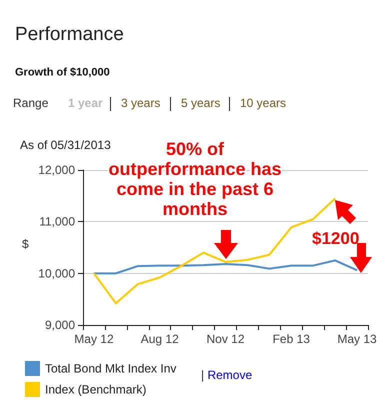 The height and width of the screenshot is (403, 390). I want to click on chart-title: Performance, so click(69, 34).